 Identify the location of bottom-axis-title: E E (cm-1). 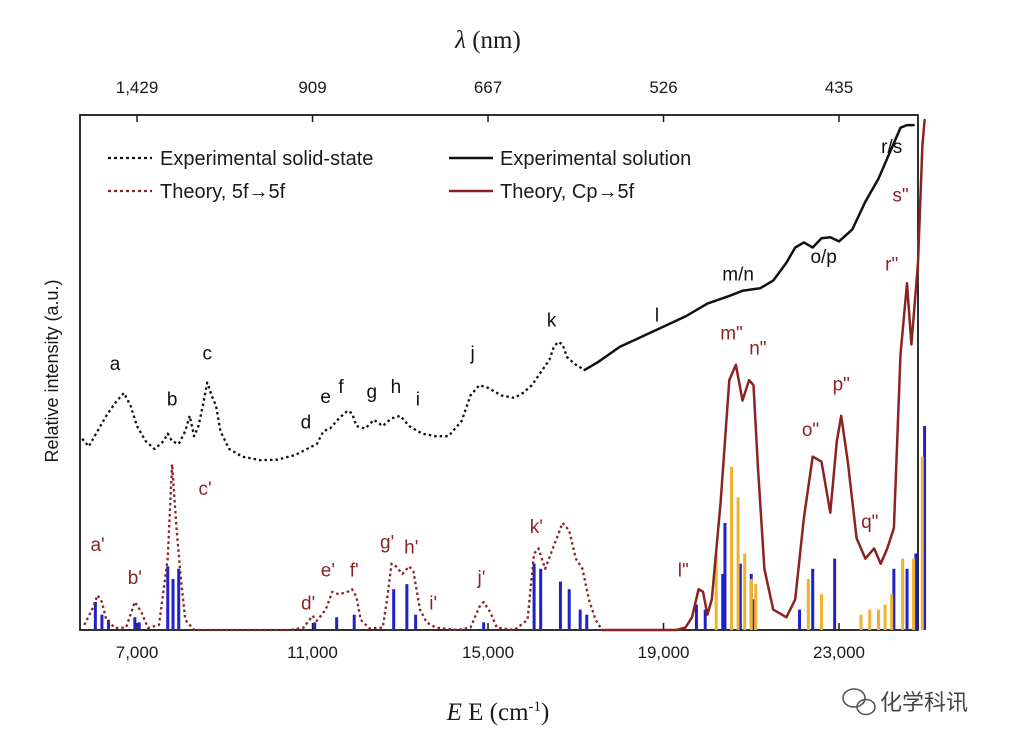
(498, 712).